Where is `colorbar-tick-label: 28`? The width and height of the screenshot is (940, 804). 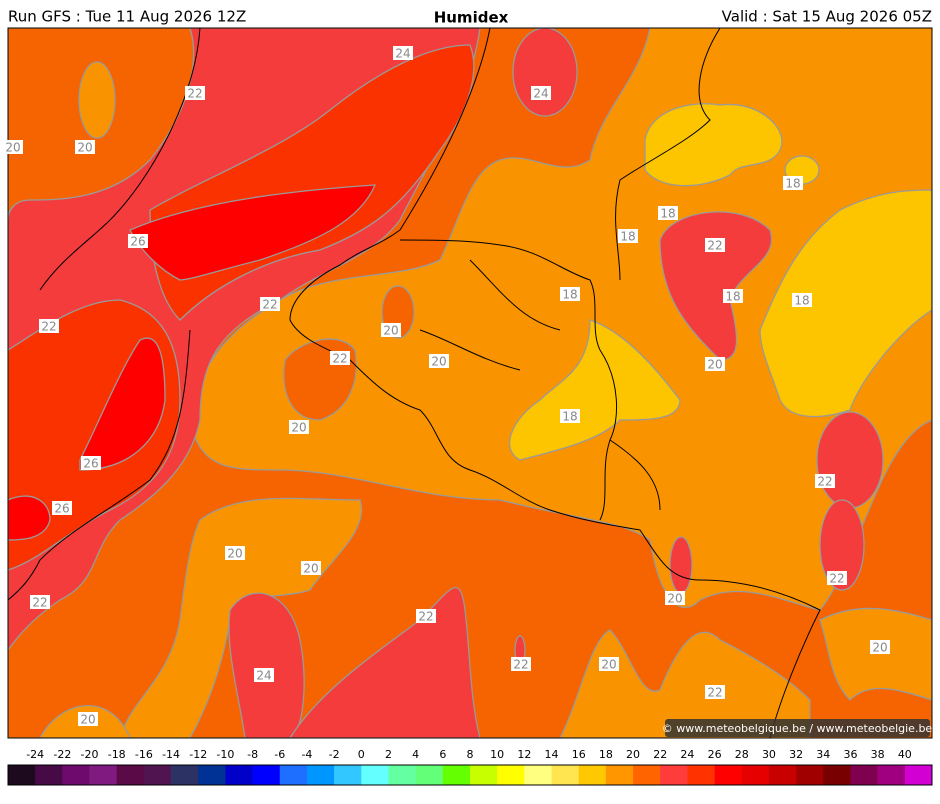 colorbar-tick-label: 28 is located at coordinates (742, 754).